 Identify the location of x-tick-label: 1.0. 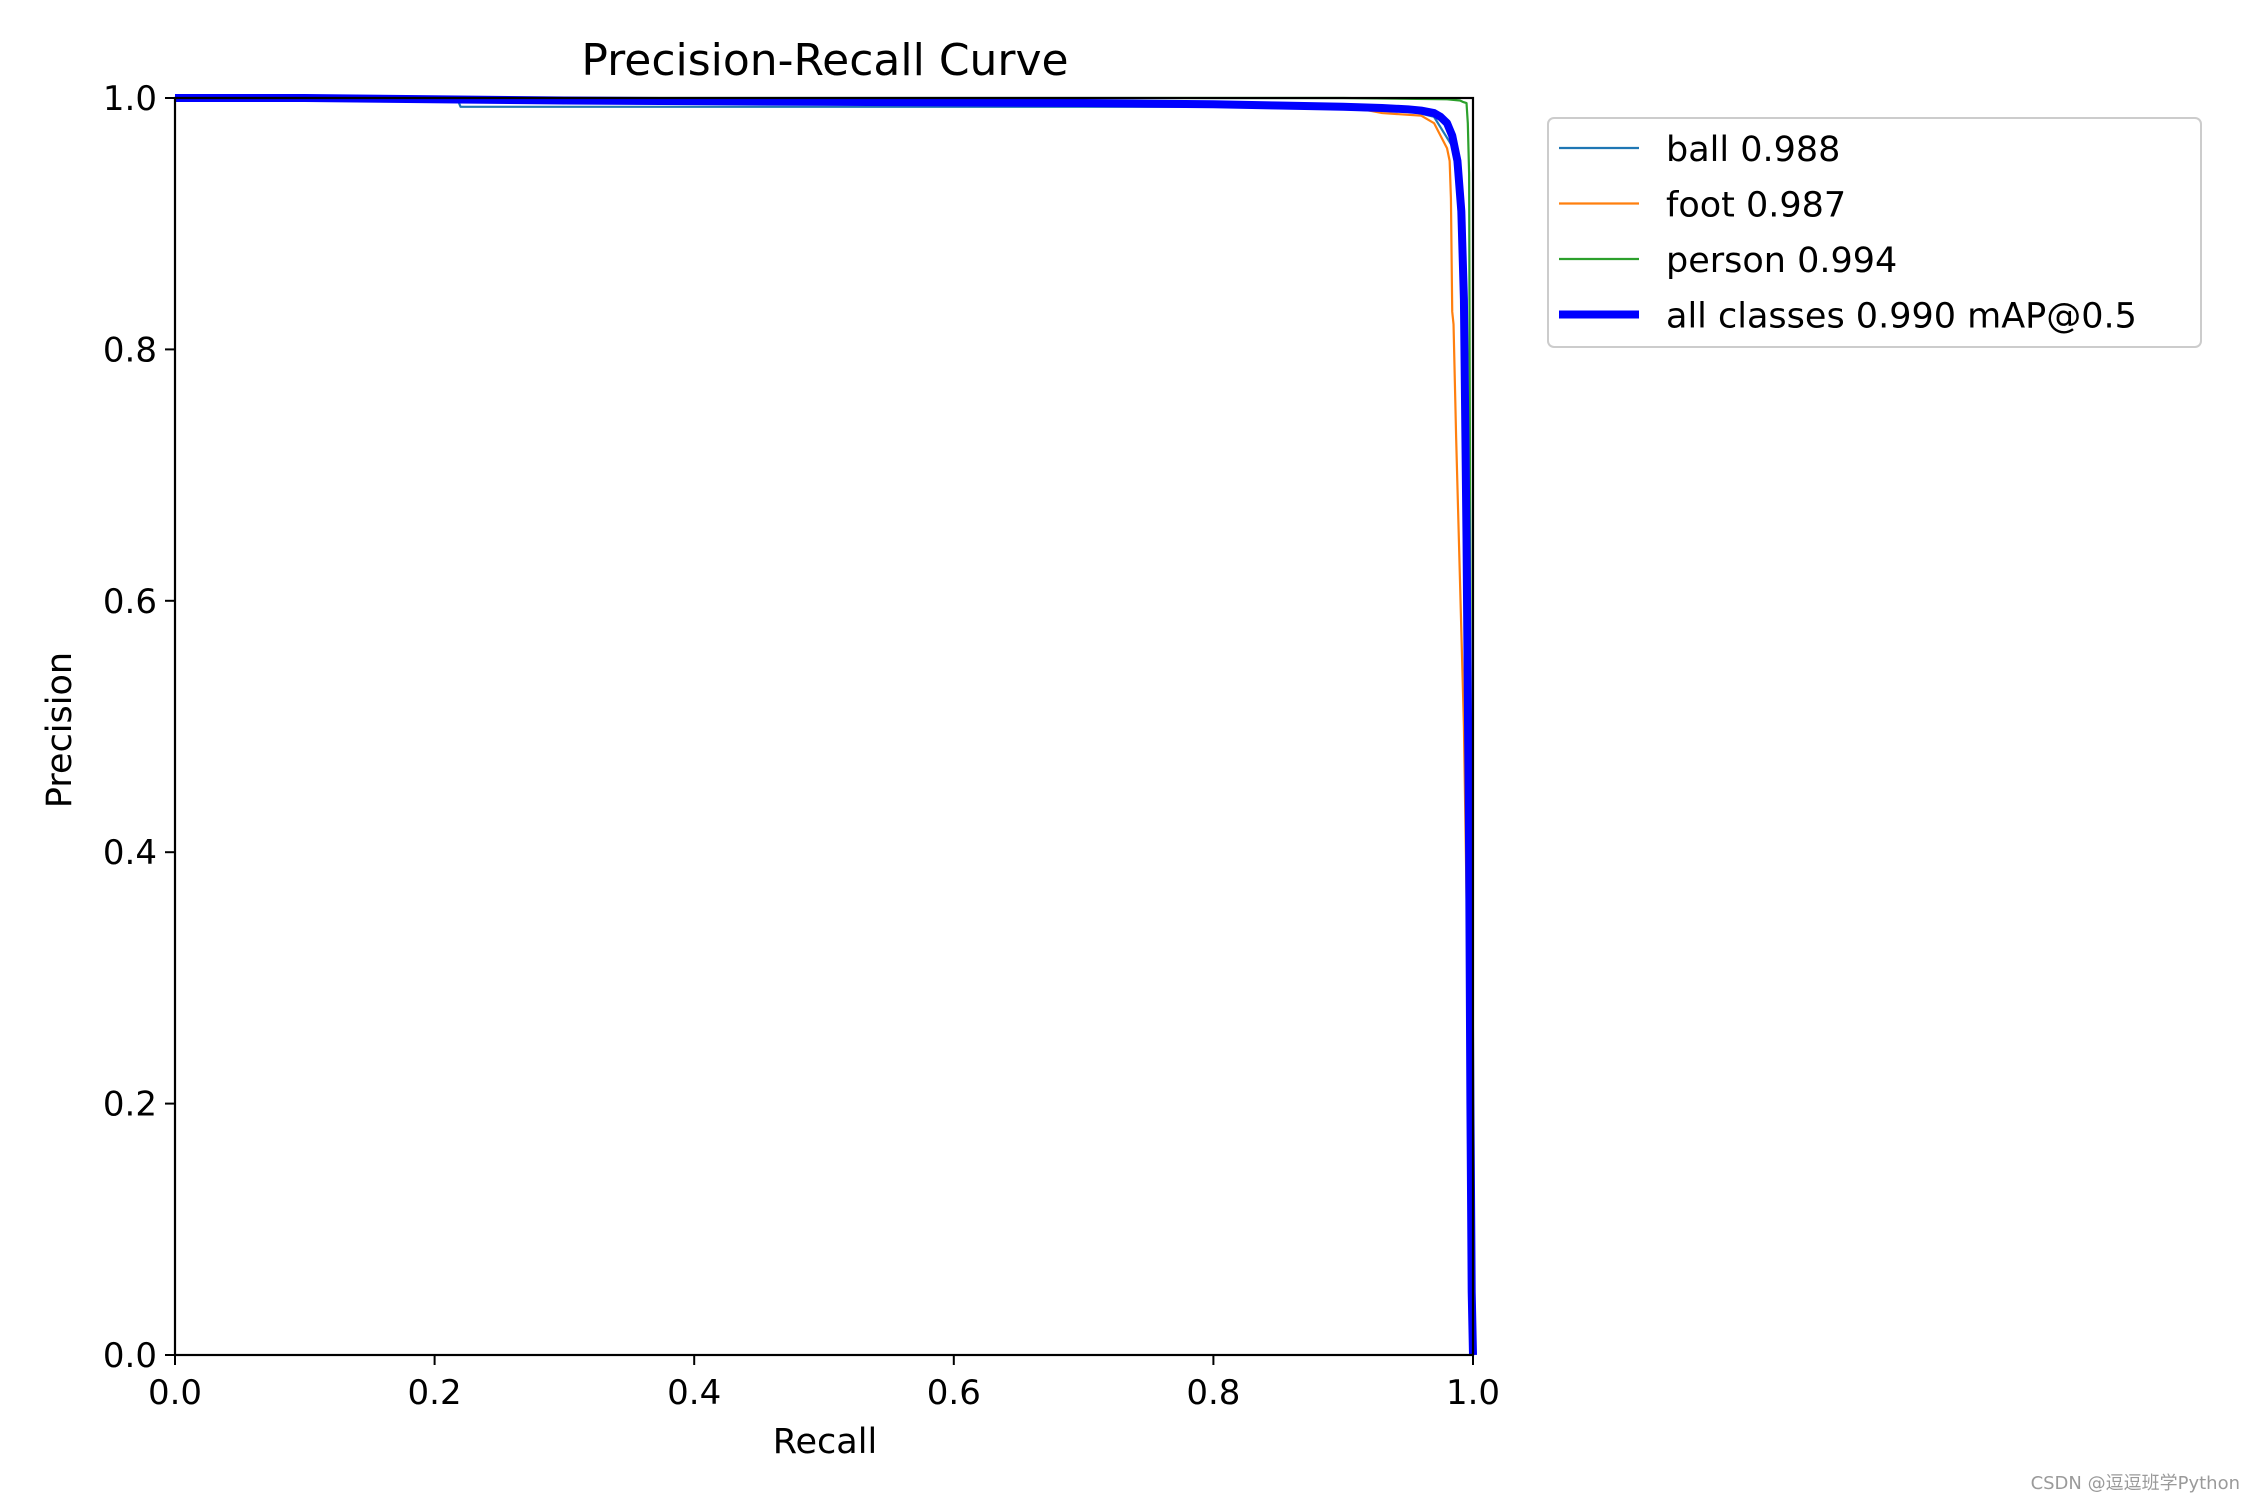
(1473, 1393).